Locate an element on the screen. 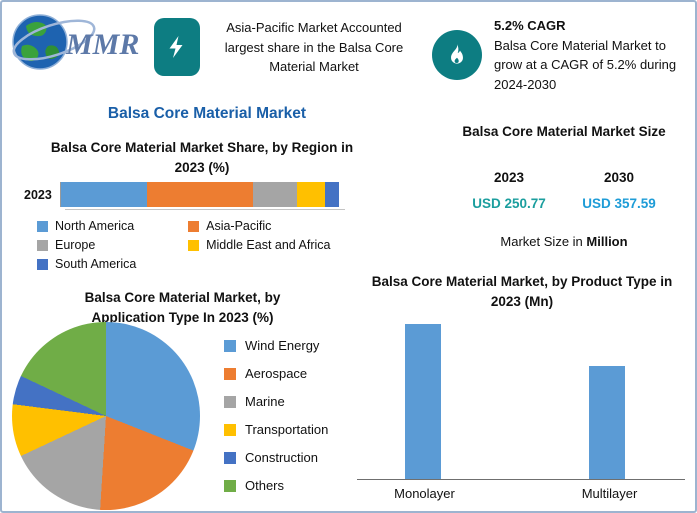 The image size is (697, 513). legend-item-marine: Marine is located at coordinates (276, 401).